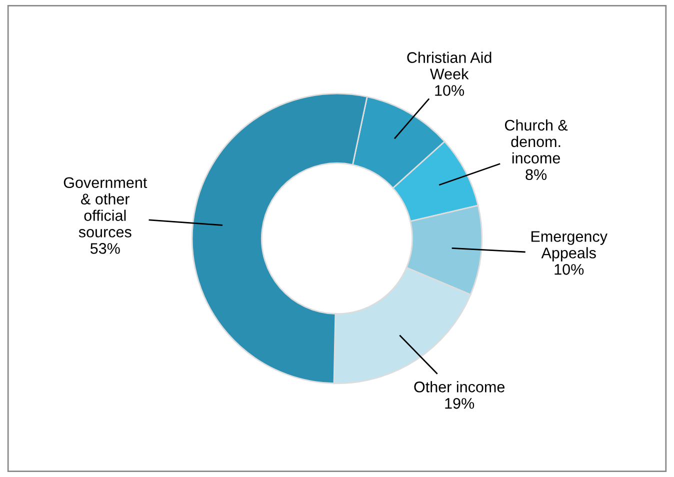 This screenshot has width=674, height=477. Describe the element at coordinates (459, 403) in the screenshot. I see `data-label: 19%` at that location.